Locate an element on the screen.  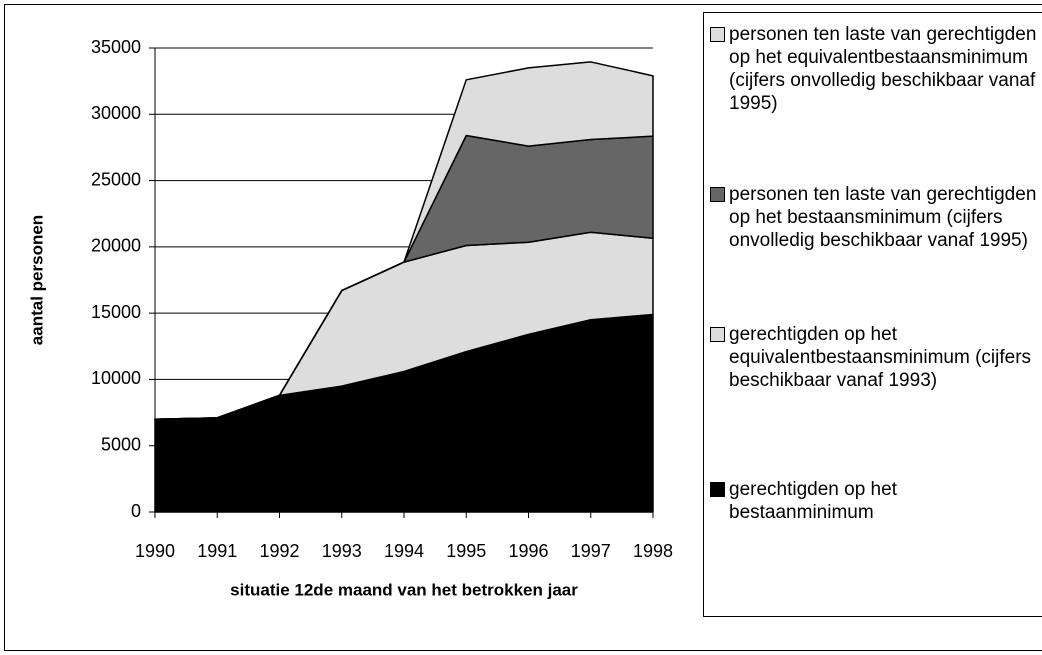
x-tick-label: 1995 is located at coordinates (466, 551).